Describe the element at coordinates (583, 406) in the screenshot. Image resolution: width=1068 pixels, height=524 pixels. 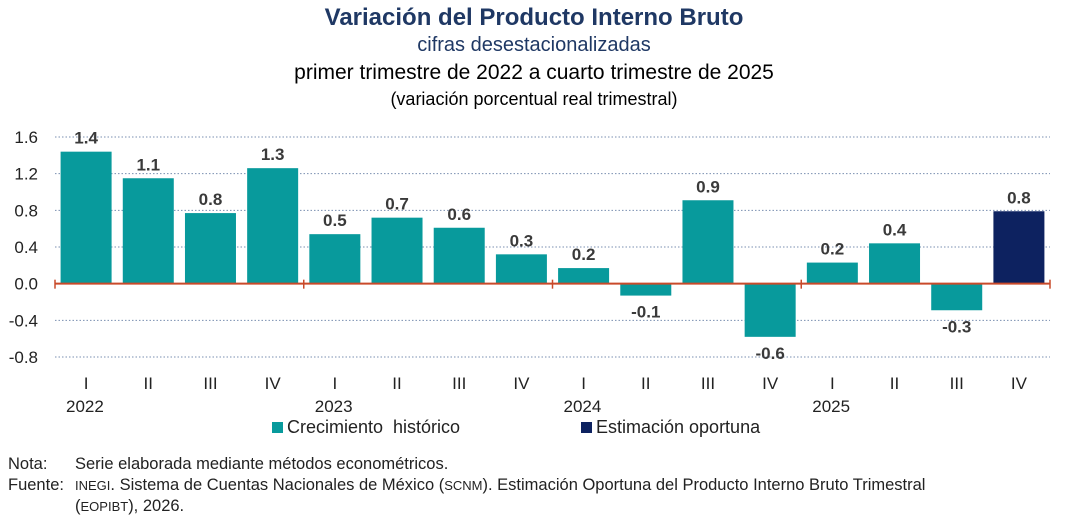
I see `year-label: 2024` at that location.